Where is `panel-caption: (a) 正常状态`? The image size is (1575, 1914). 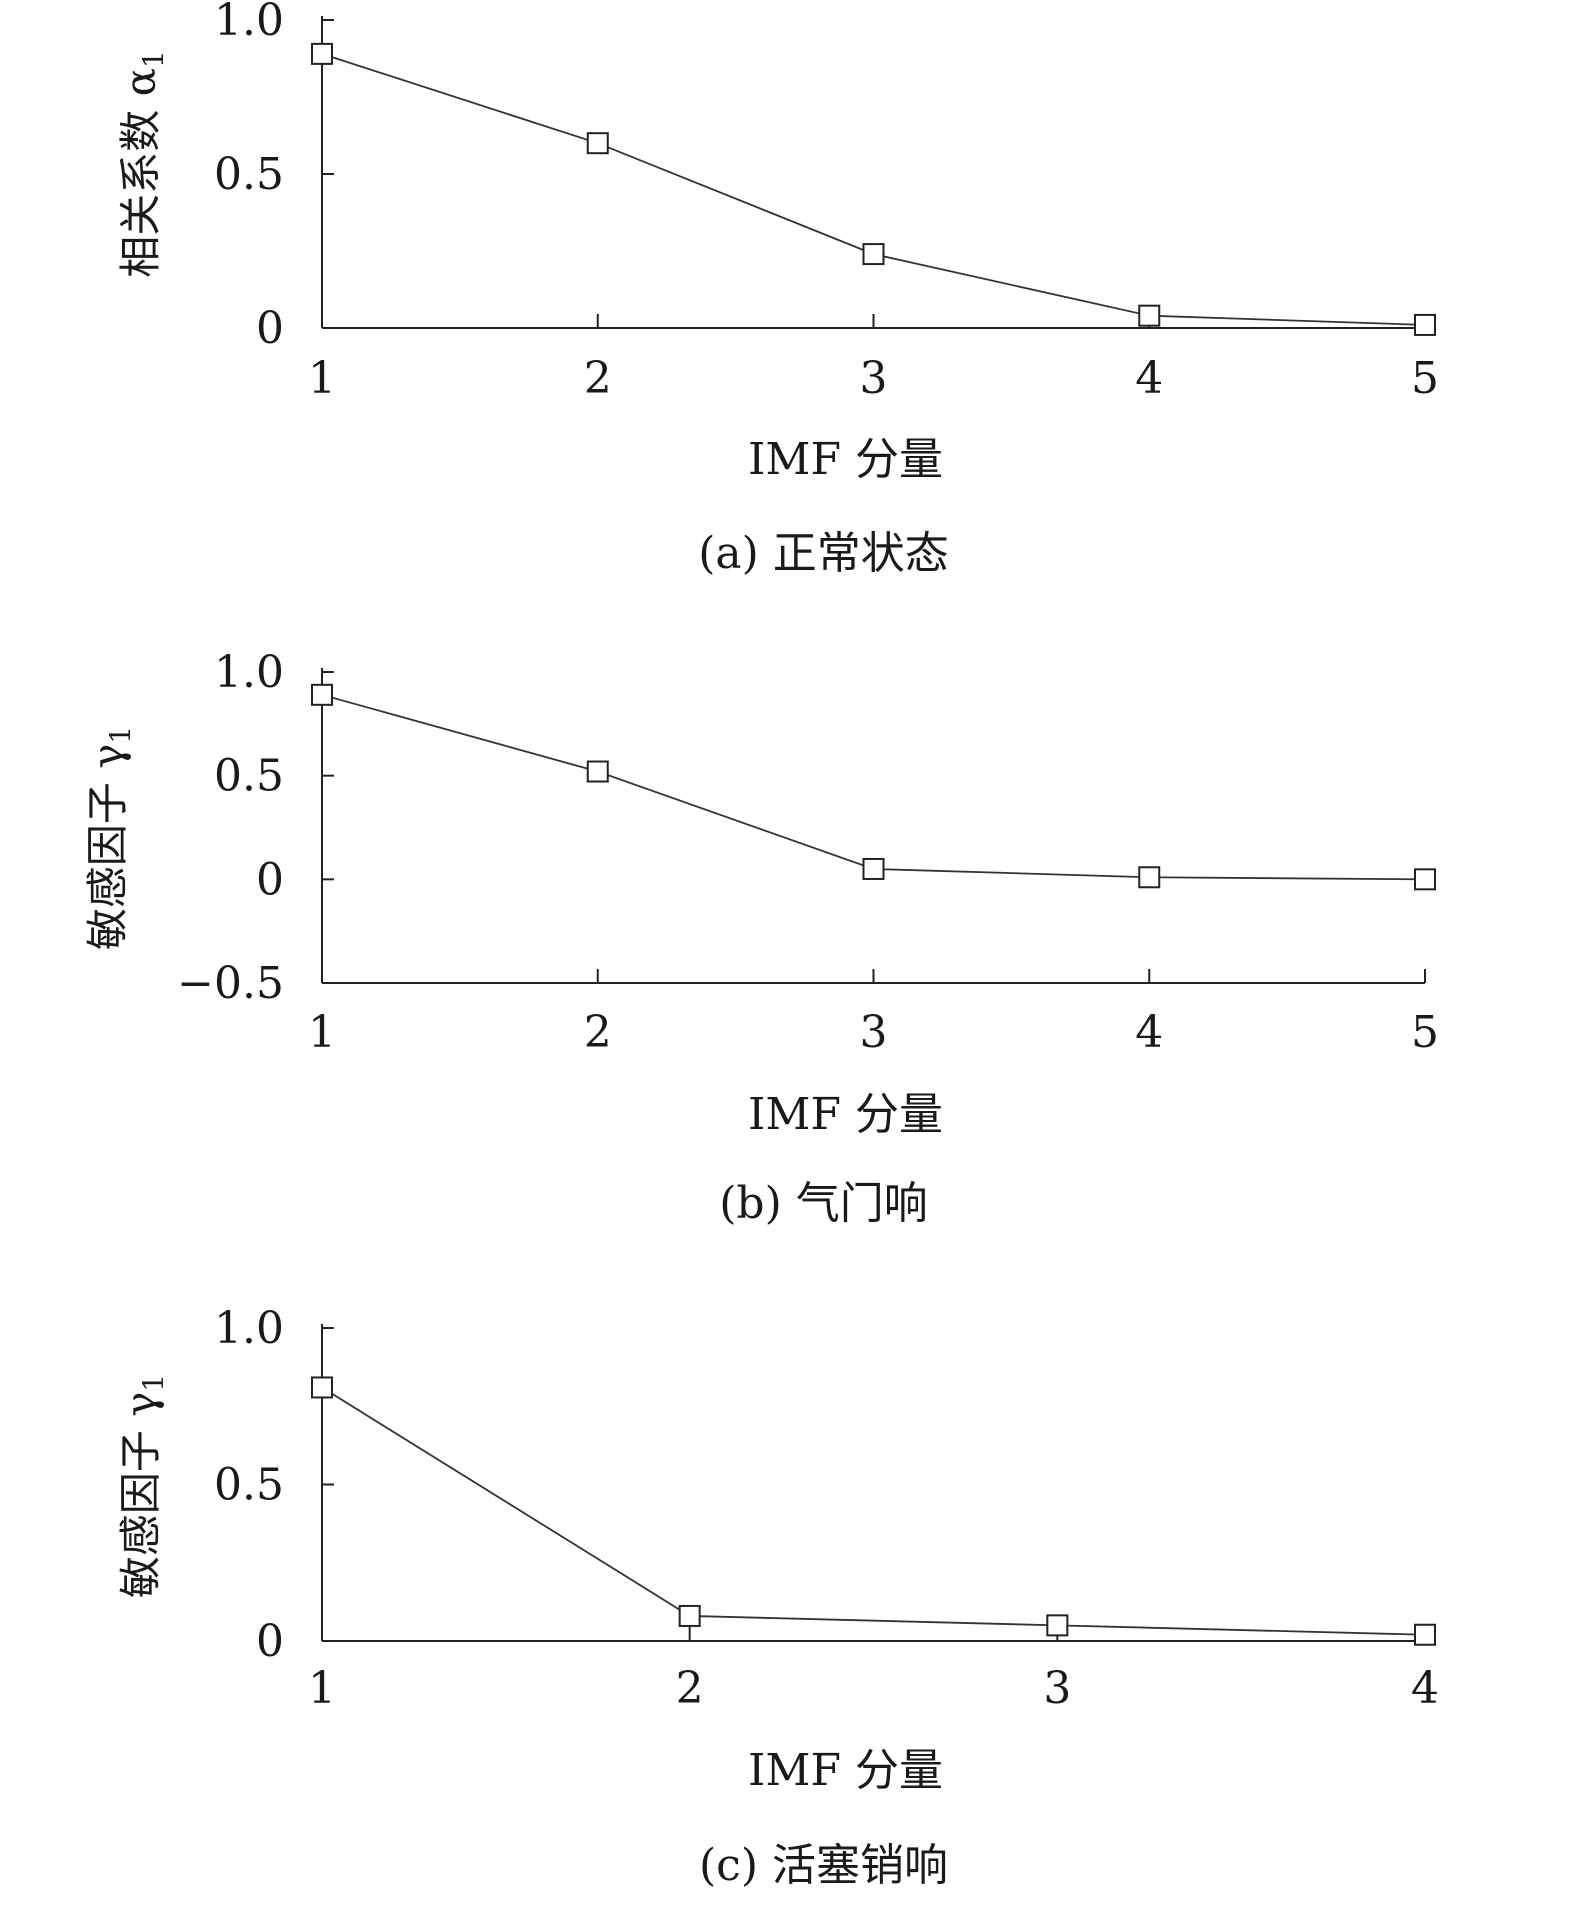 panel-caption: (a) 正常状态 is located at coordinates (823, 553).